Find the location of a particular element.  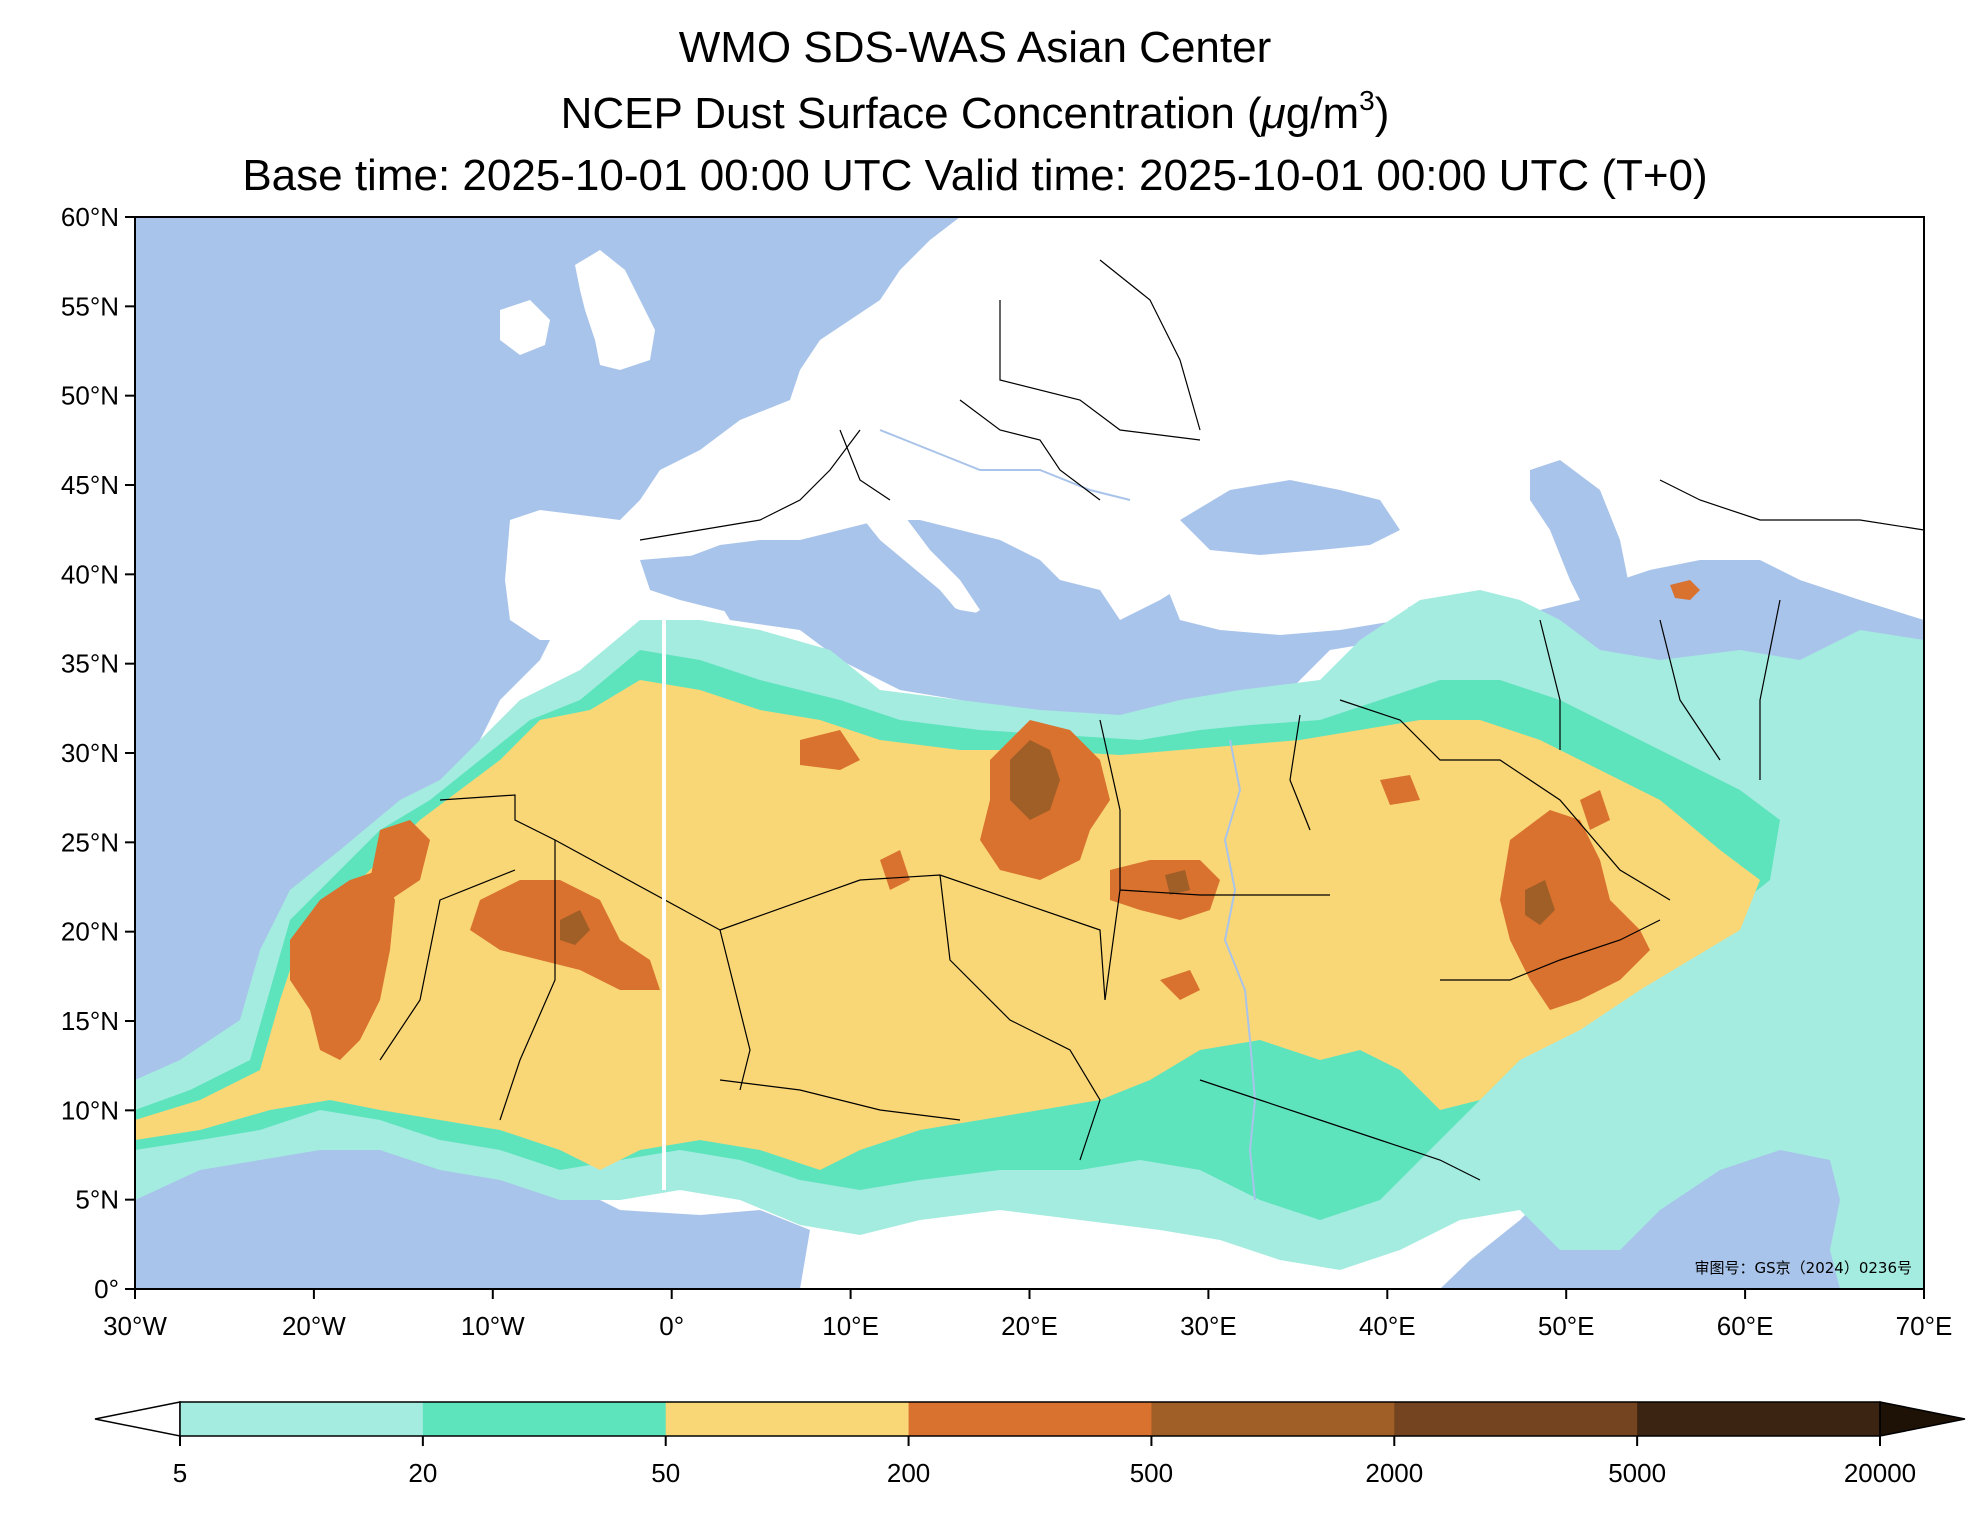

approval-number: 审图号：GS京（2024）0236号 is located at coordinates (1804, 1268).